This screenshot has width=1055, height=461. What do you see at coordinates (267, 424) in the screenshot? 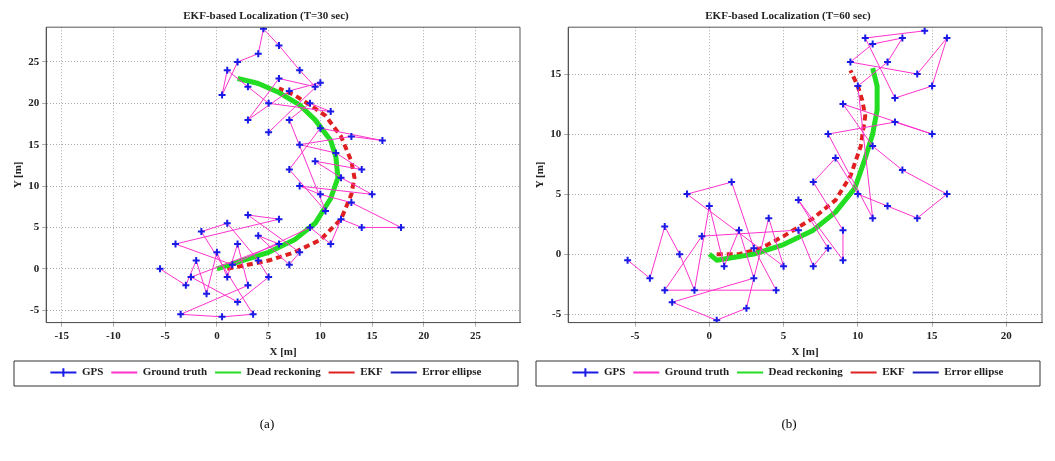
I see `text: (a)` at bounding box center [267, 424].